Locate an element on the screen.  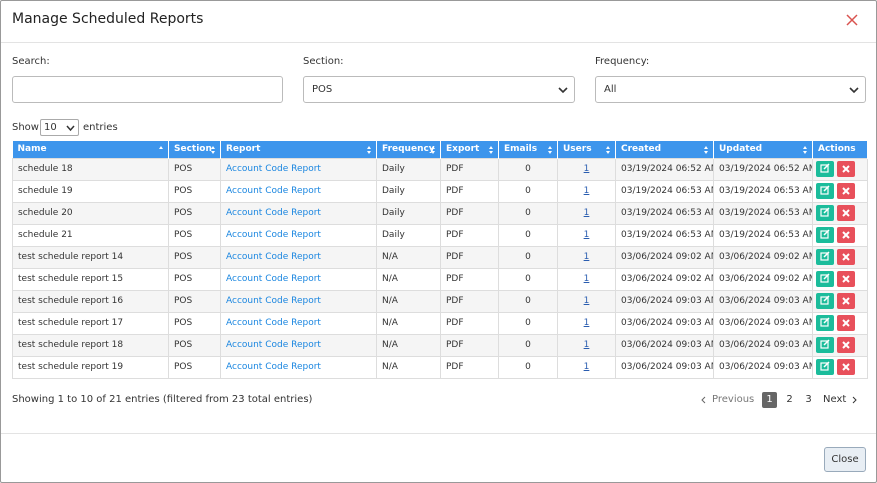
page-button: 2 is located at coordinates (789, 400).